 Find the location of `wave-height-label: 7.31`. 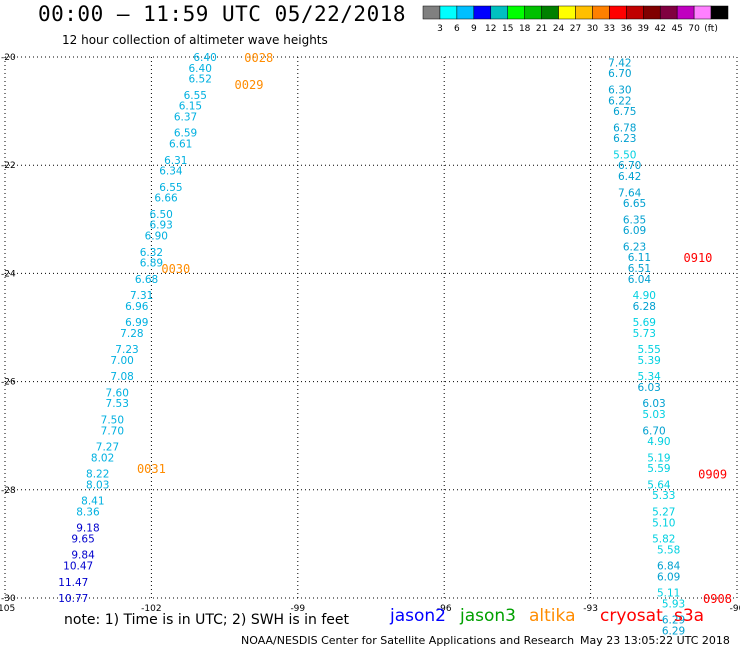

wave-height-label: 7.31 is located at coordinates (141, 296).